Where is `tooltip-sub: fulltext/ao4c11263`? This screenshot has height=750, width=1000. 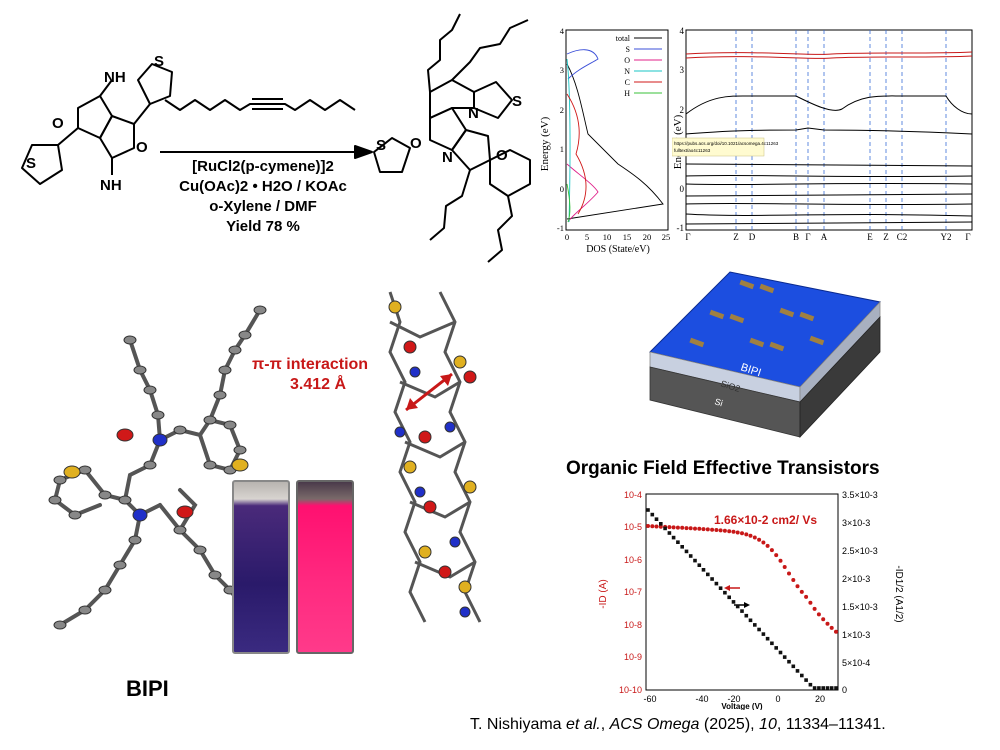 tooltip-sub: fulltext/ao4c11263 is located at coordinates (692, 150).